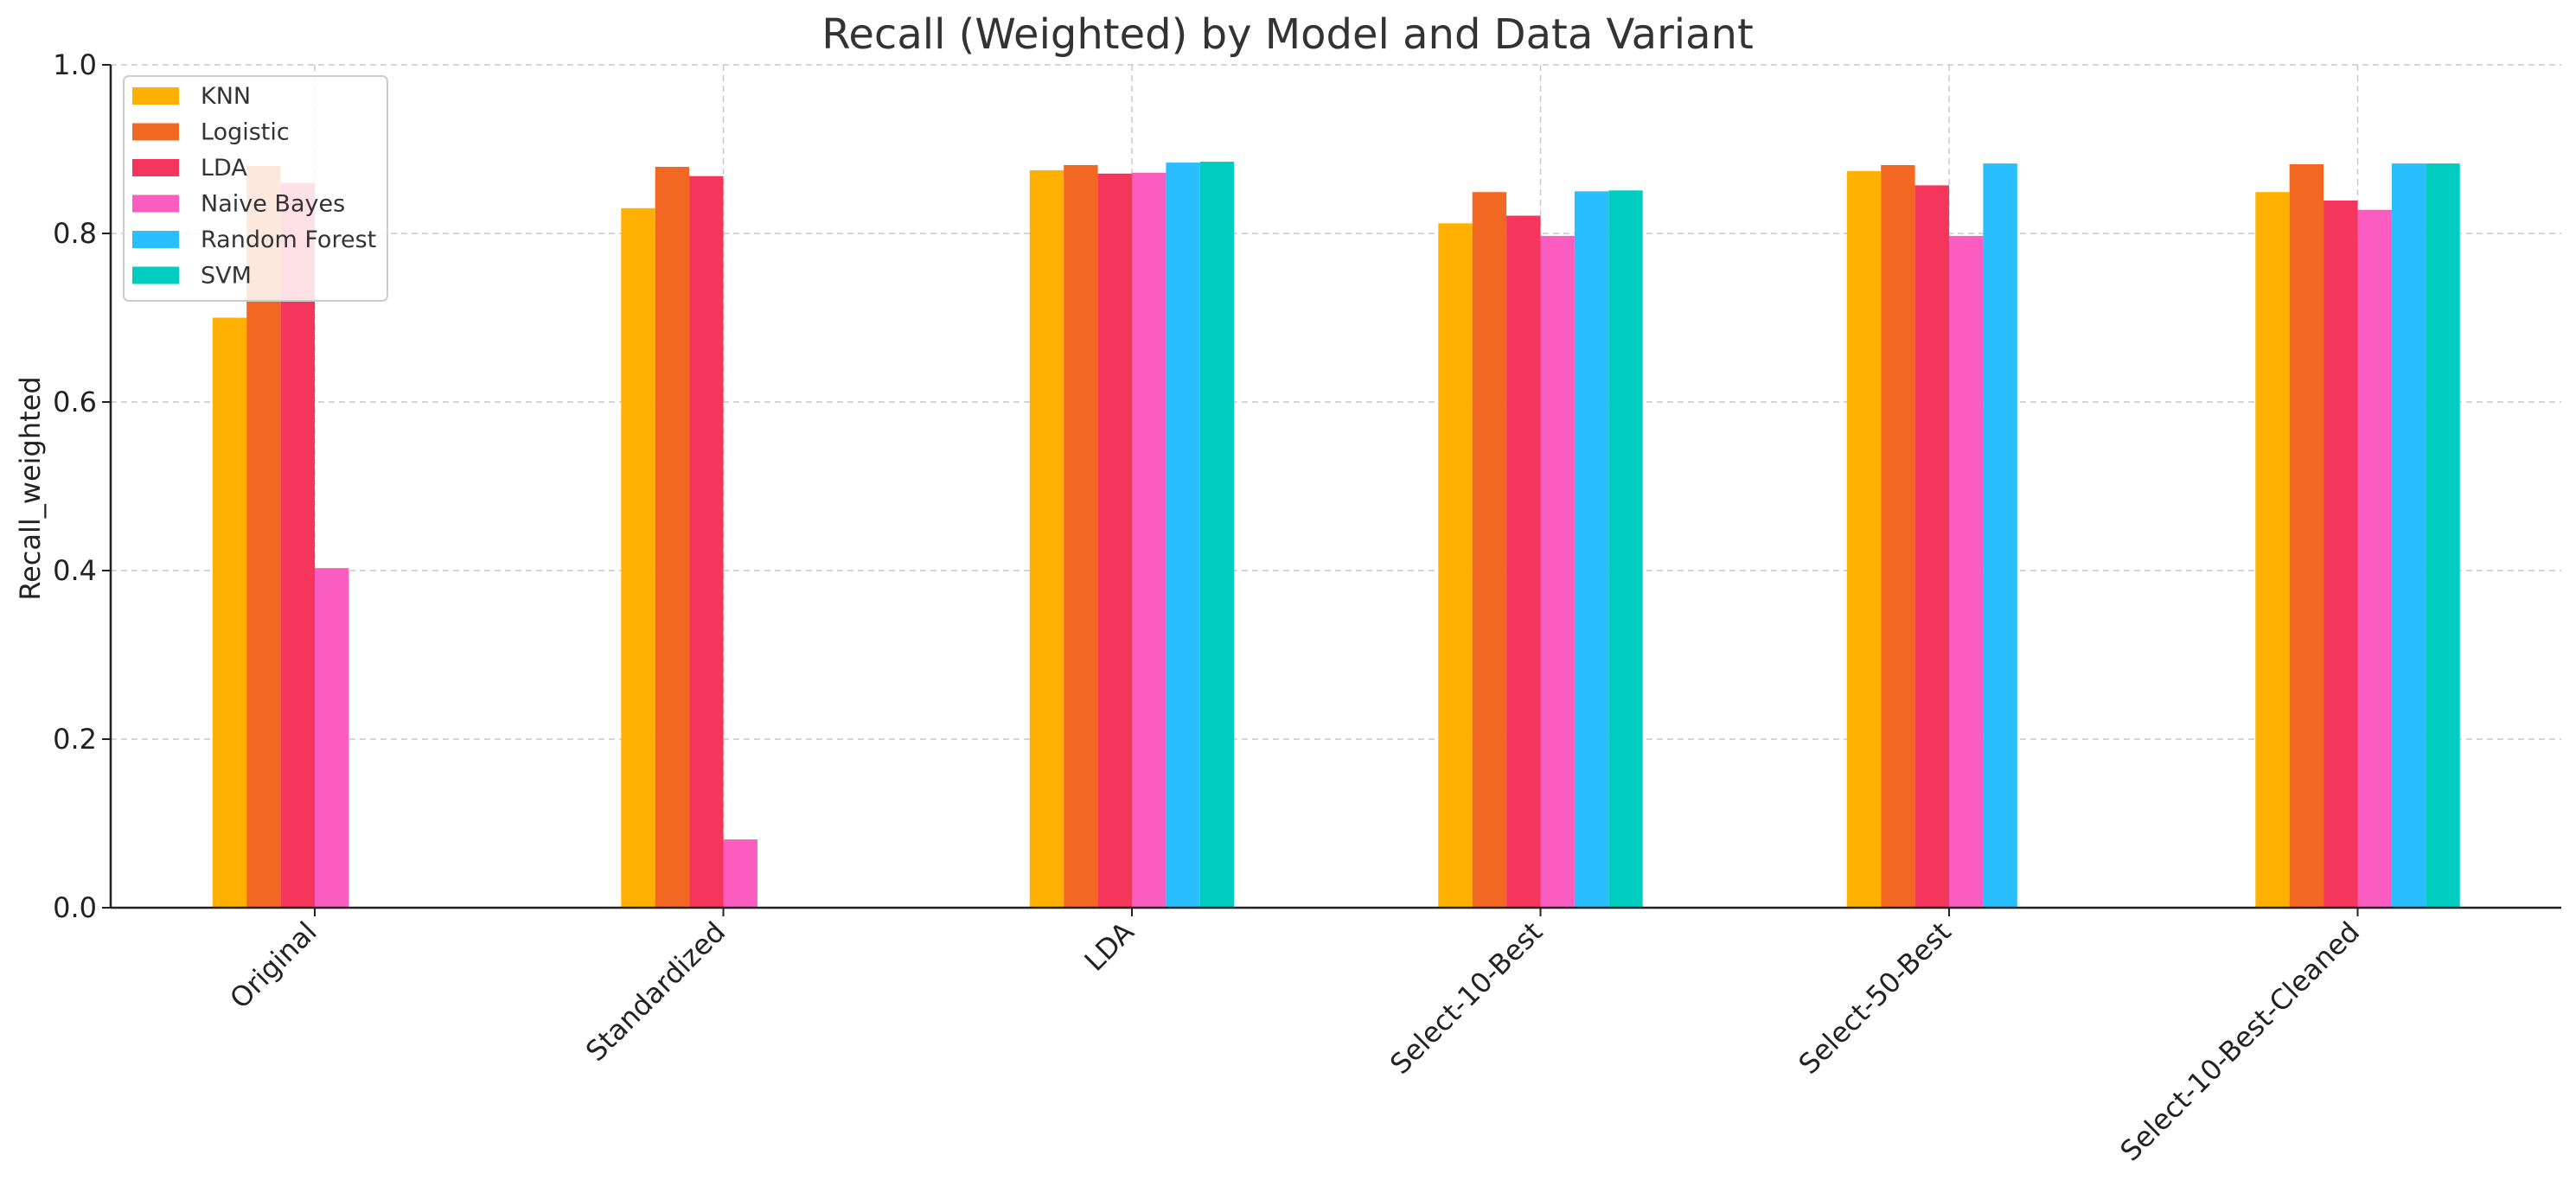 Image resolution: width=2576 pixels, height=1193 pixels. Describe the element at coordinates (273, 204) in the screenshot. I see `legend-label: Naive Bayes` at that location.